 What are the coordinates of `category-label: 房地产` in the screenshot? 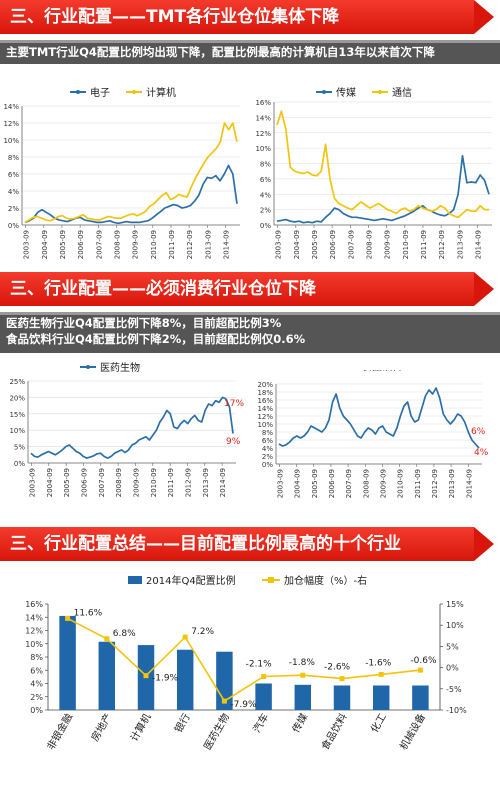 It's located at (101, 727).